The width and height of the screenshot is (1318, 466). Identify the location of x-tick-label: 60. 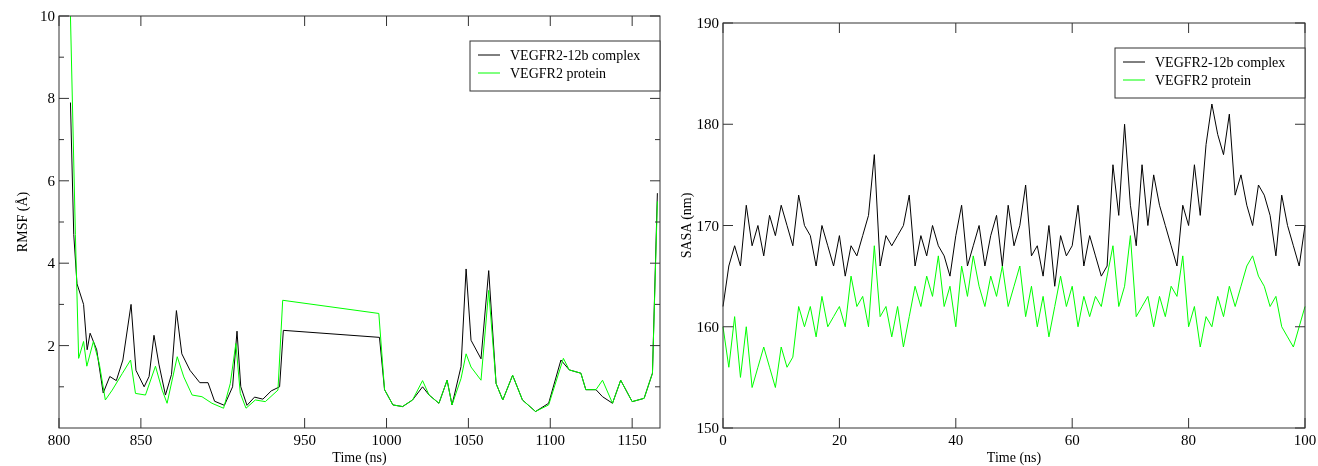
(1072, 440).